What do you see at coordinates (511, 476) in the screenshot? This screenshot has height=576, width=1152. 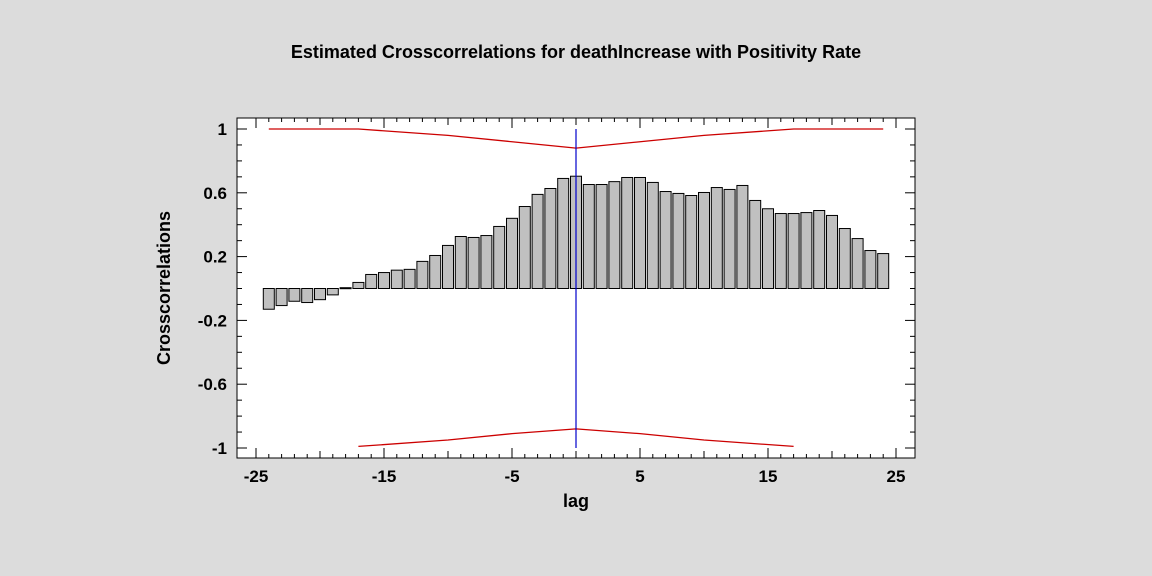 I see `x-tick-label: -5` at bounding box center [511, 476].